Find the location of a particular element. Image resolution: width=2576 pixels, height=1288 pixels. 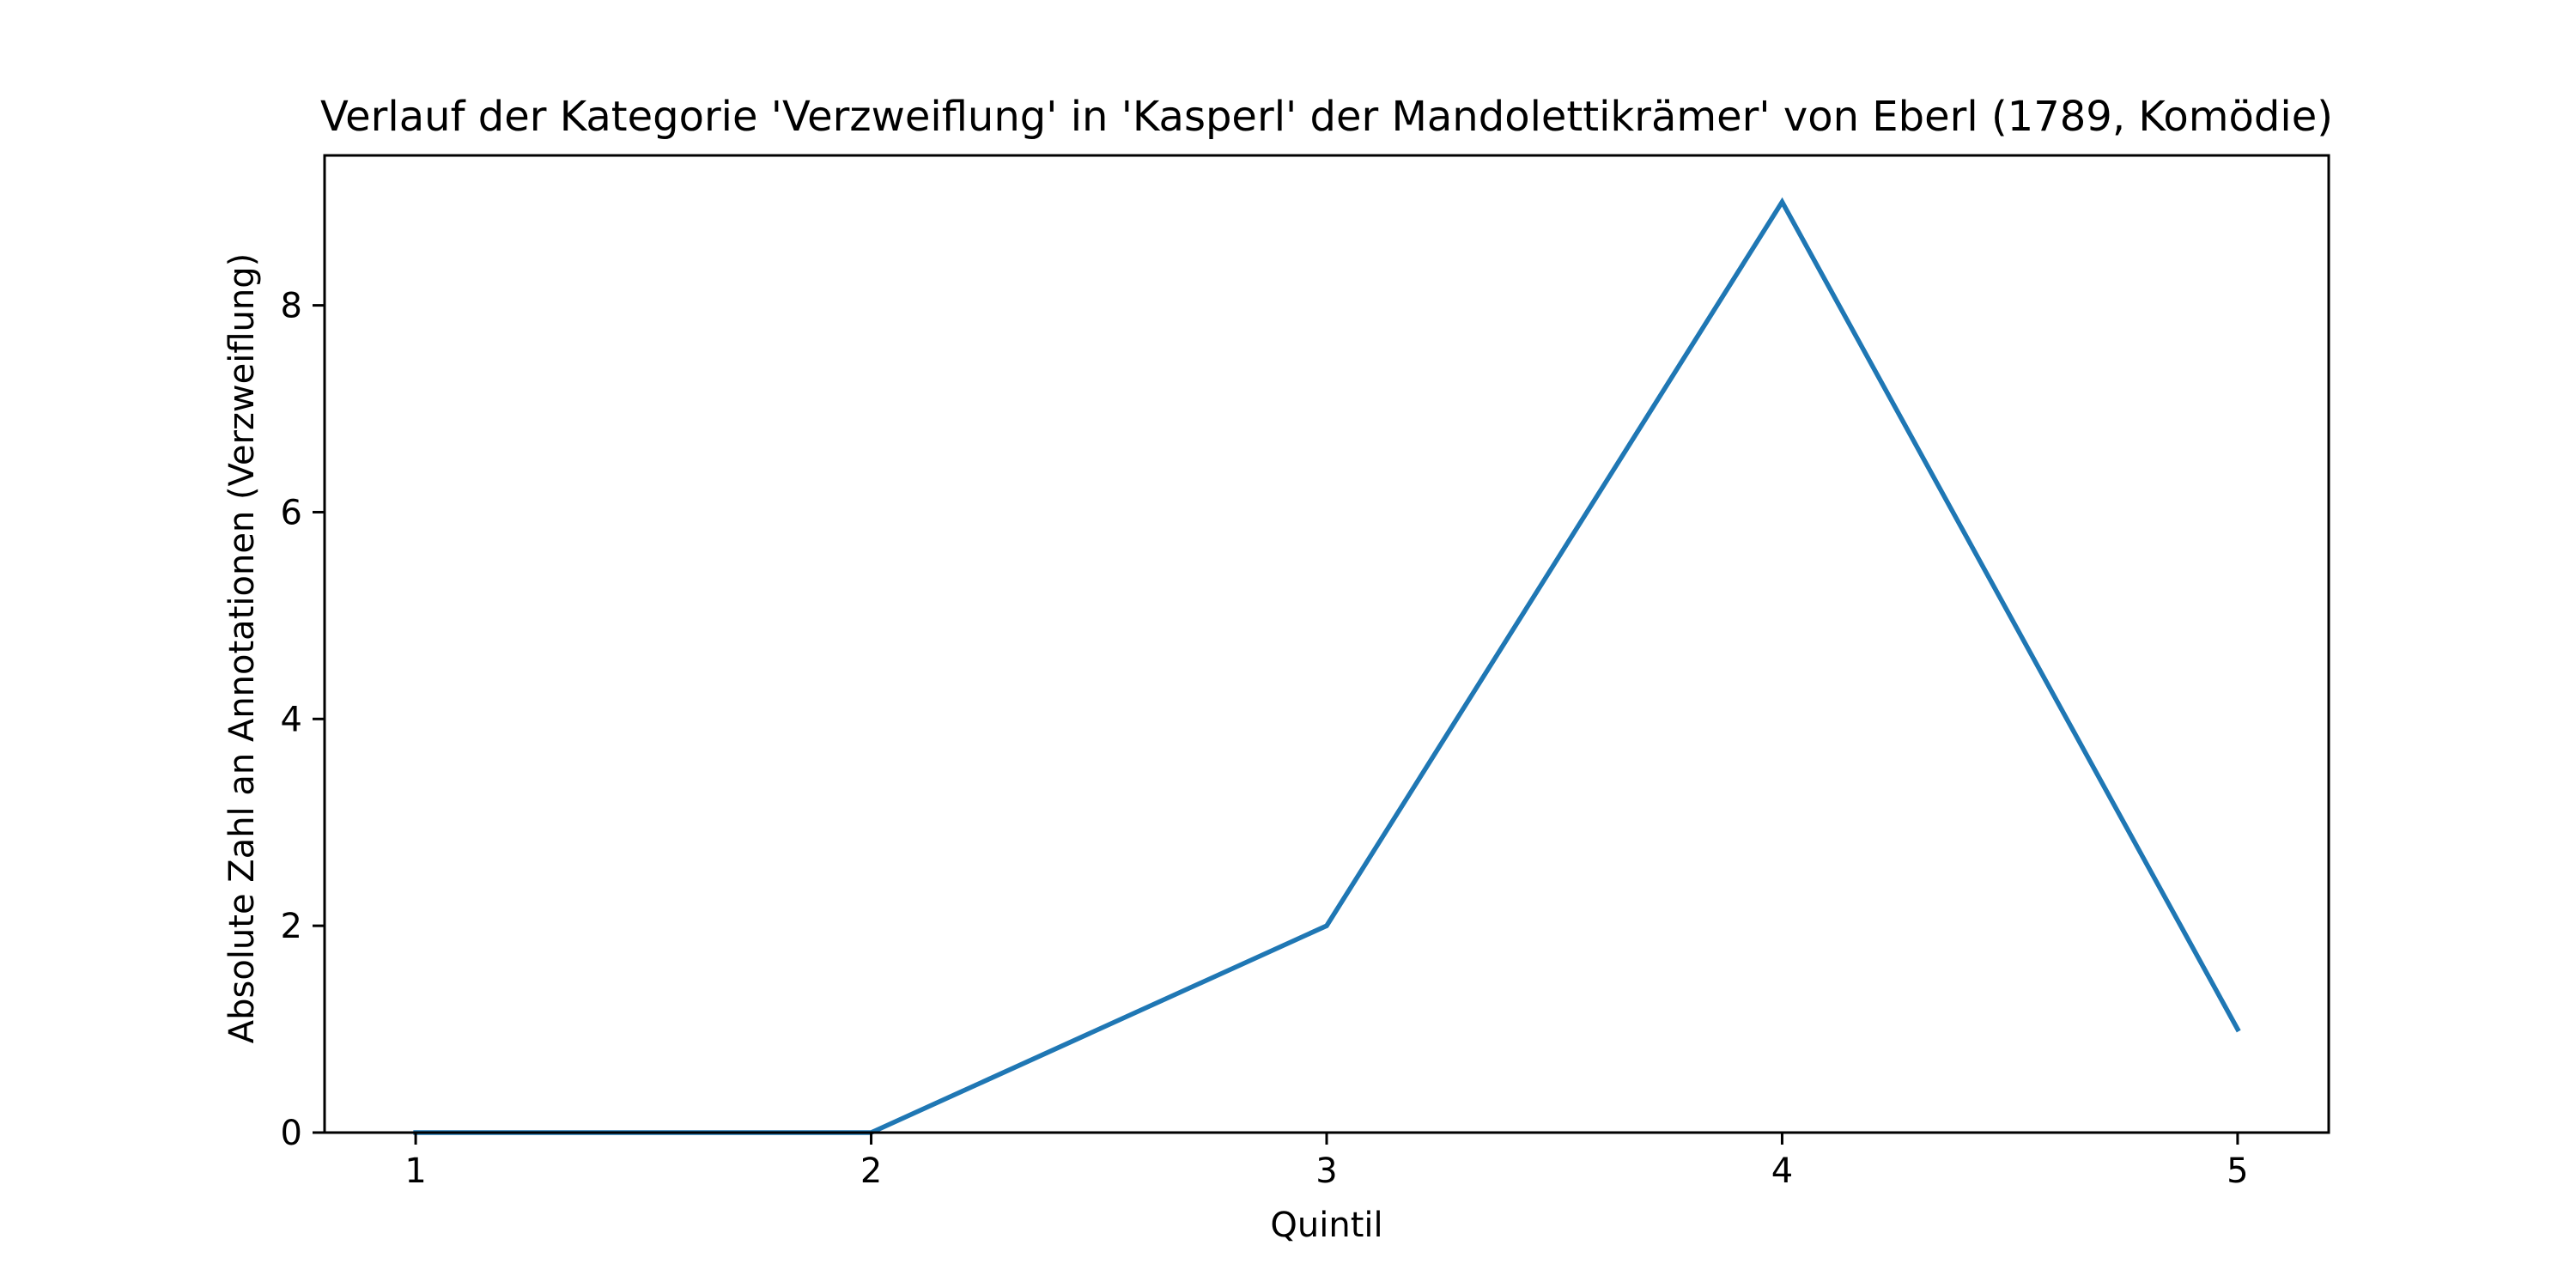

x-axis-ticks: 1 2 3 4 5 is located at coordinates (1327, 1162).